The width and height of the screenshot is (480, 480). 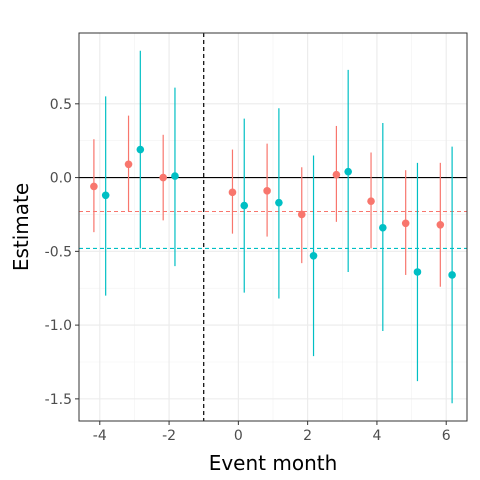 I want to click on x-tick-label: 0, so click(x=238, y=436).